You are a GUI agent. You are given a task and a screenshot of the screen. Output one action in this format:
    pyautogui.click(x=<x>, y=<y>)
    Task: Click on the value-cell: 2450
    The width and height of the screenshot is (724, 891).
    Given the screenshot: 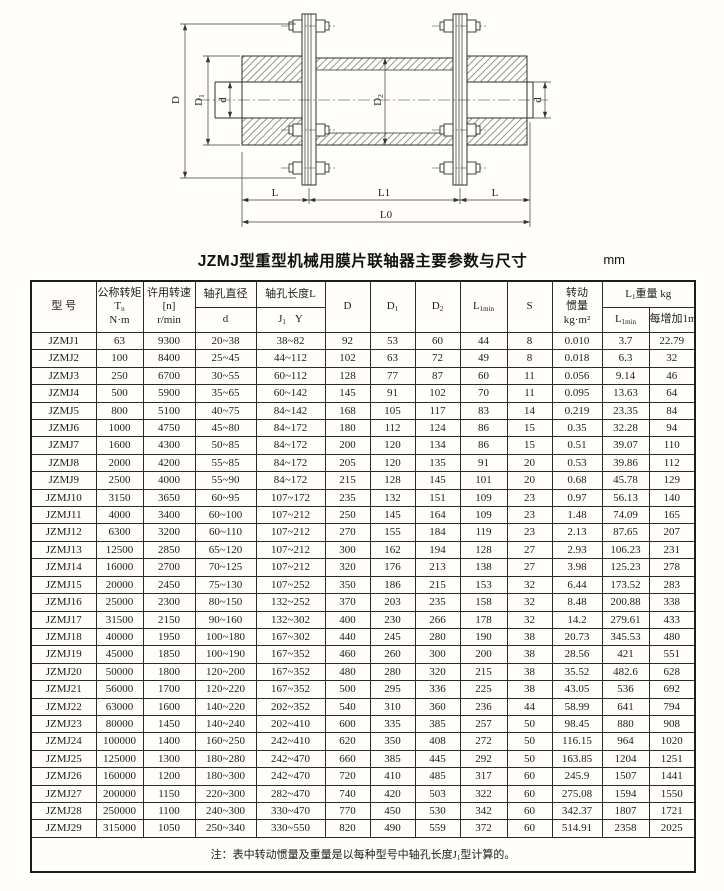 What is the action you would take?
    pyautogui.click(x=169, y=585)
    